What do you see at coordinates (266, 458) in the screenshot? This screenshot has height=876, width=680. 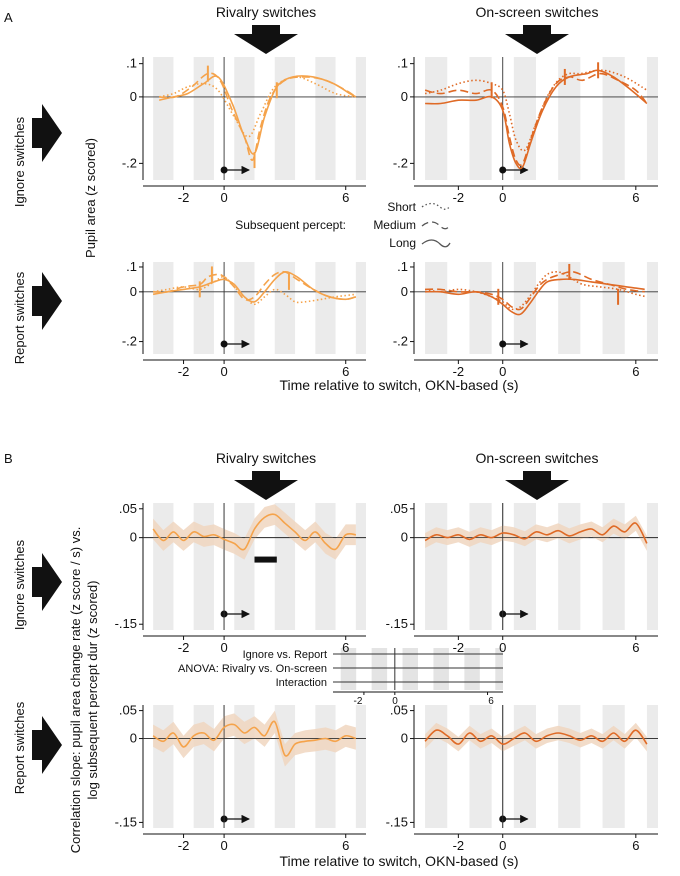 I see `col-title-rivalry-b: Rivalry switches` at bounding box center [266, 458].